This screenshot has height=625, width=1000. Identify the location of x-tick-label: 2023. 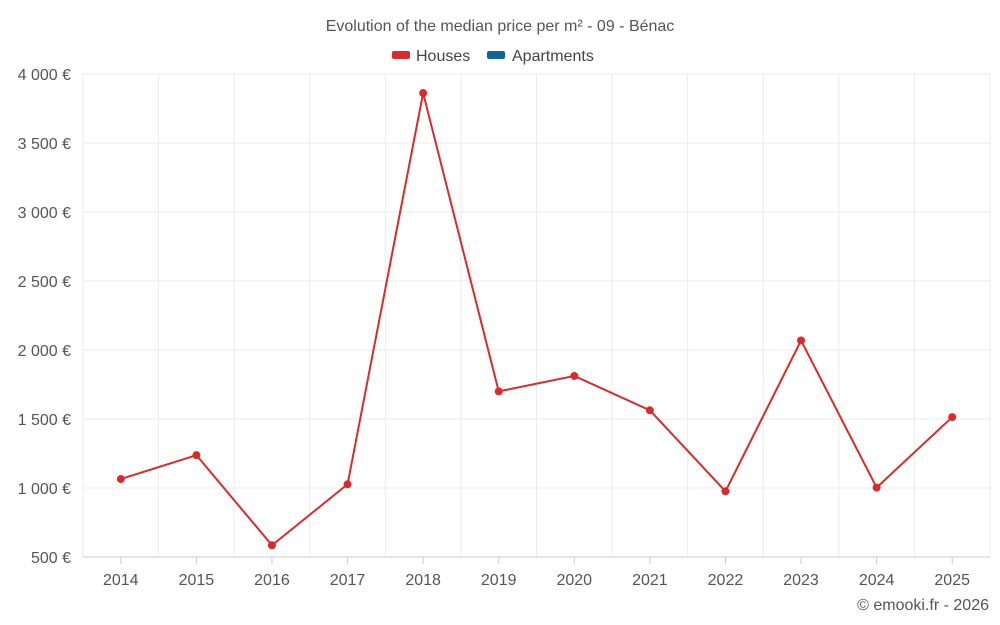
(801, 580).